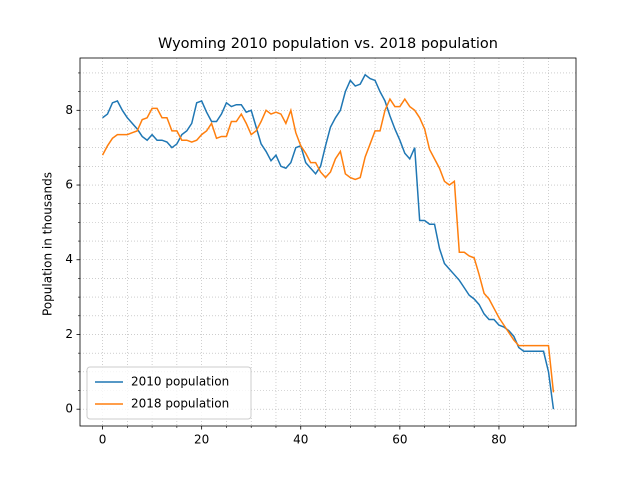 The image size is (640, 480). What do you see at coordinates (201, 440) in the screenshot?
I see `x-tick-label: 20` at bounding box center [201, 440].